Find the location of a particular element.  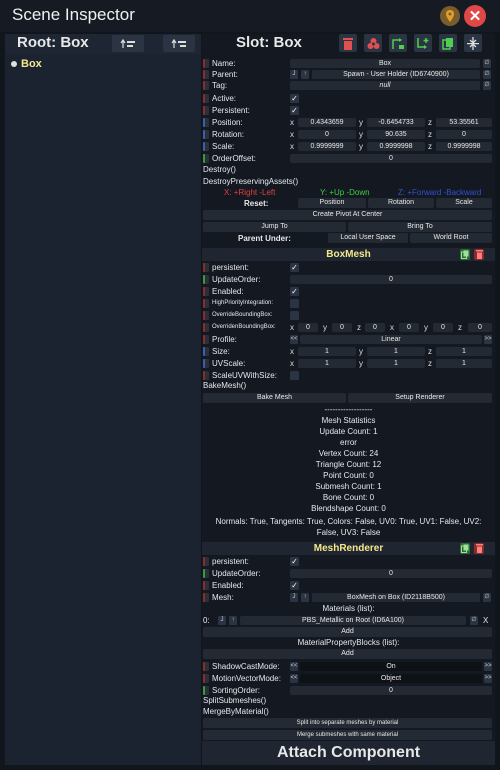

bb-max-y-input: 0 is located at coordinates (443, 327).